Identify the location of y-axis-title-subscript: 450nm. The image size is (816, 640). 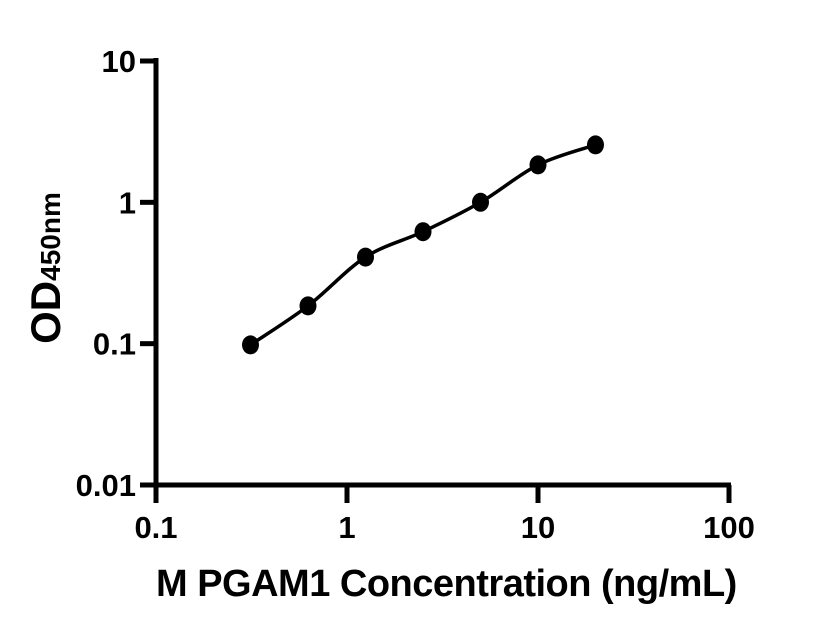
(50, 236).